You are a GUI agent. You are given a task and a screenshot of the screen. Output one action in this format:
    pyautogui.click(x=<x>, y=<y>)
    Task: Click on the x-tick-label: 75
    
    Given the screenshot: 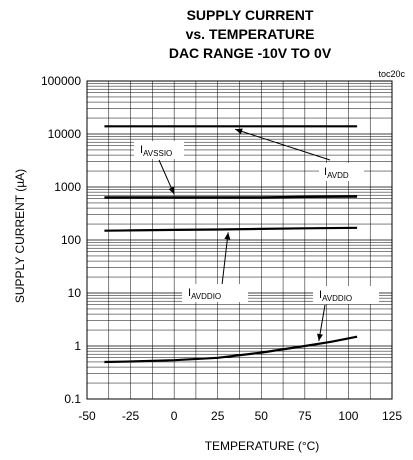 What is the action you would take?
    pyautogui.click(x=305, y=416)
    